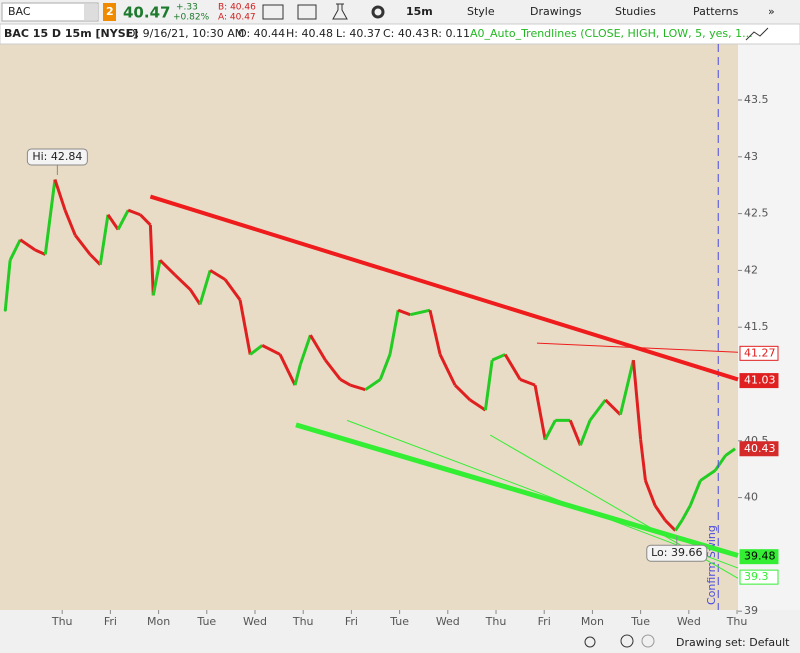 Image resolution: width=800 pixels, height=653 pixels. I want to click on symbol-dropdown, so click(91, 12).